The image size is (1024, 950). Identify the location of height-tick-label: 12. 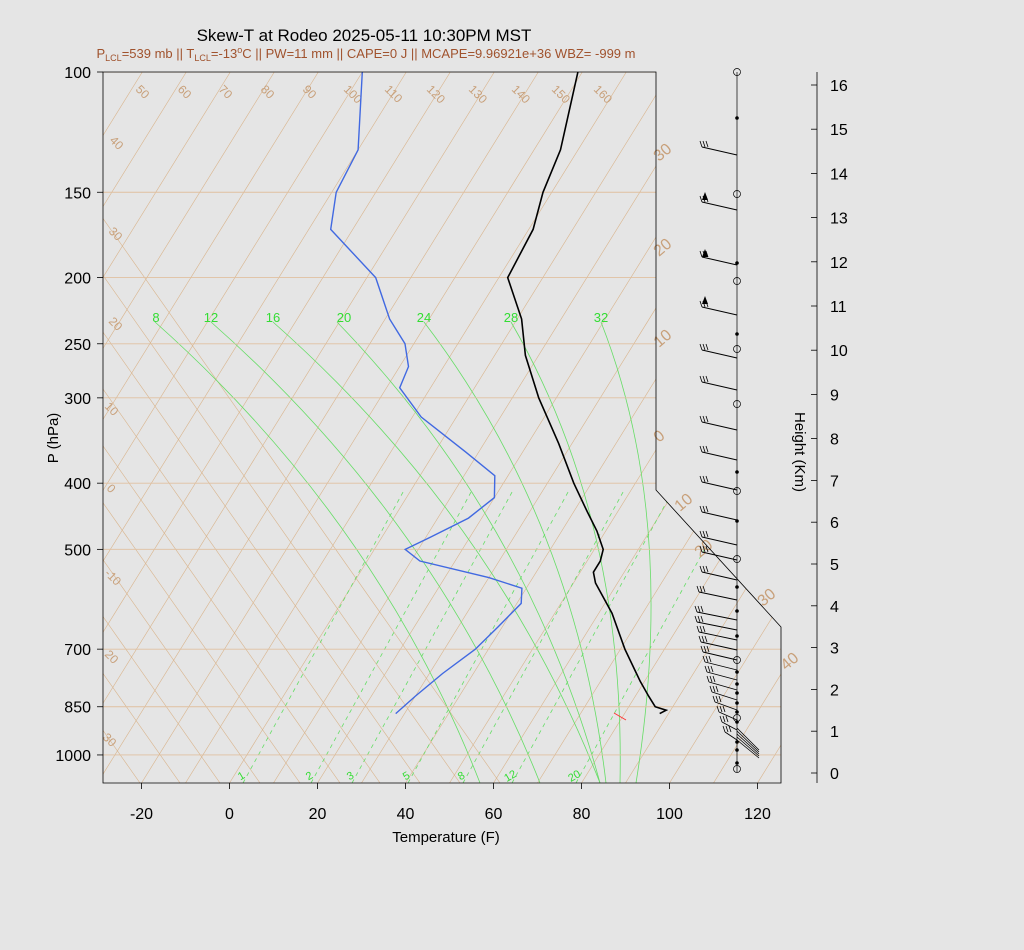
(839, 263).